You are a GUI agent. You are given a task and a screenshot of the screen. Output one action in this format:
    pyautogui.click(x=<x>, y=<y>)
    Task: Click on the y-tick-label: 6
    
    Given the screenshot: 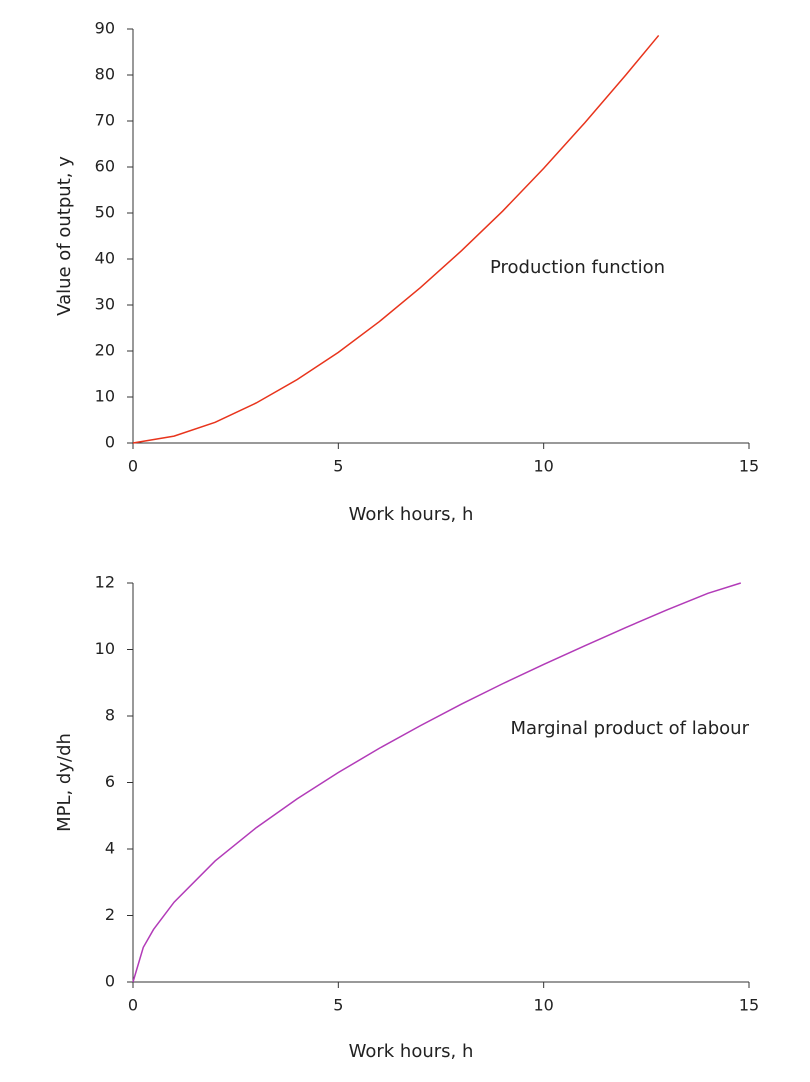 What is the action you would take?
    pyautogui.click(x=110, y=781)
    